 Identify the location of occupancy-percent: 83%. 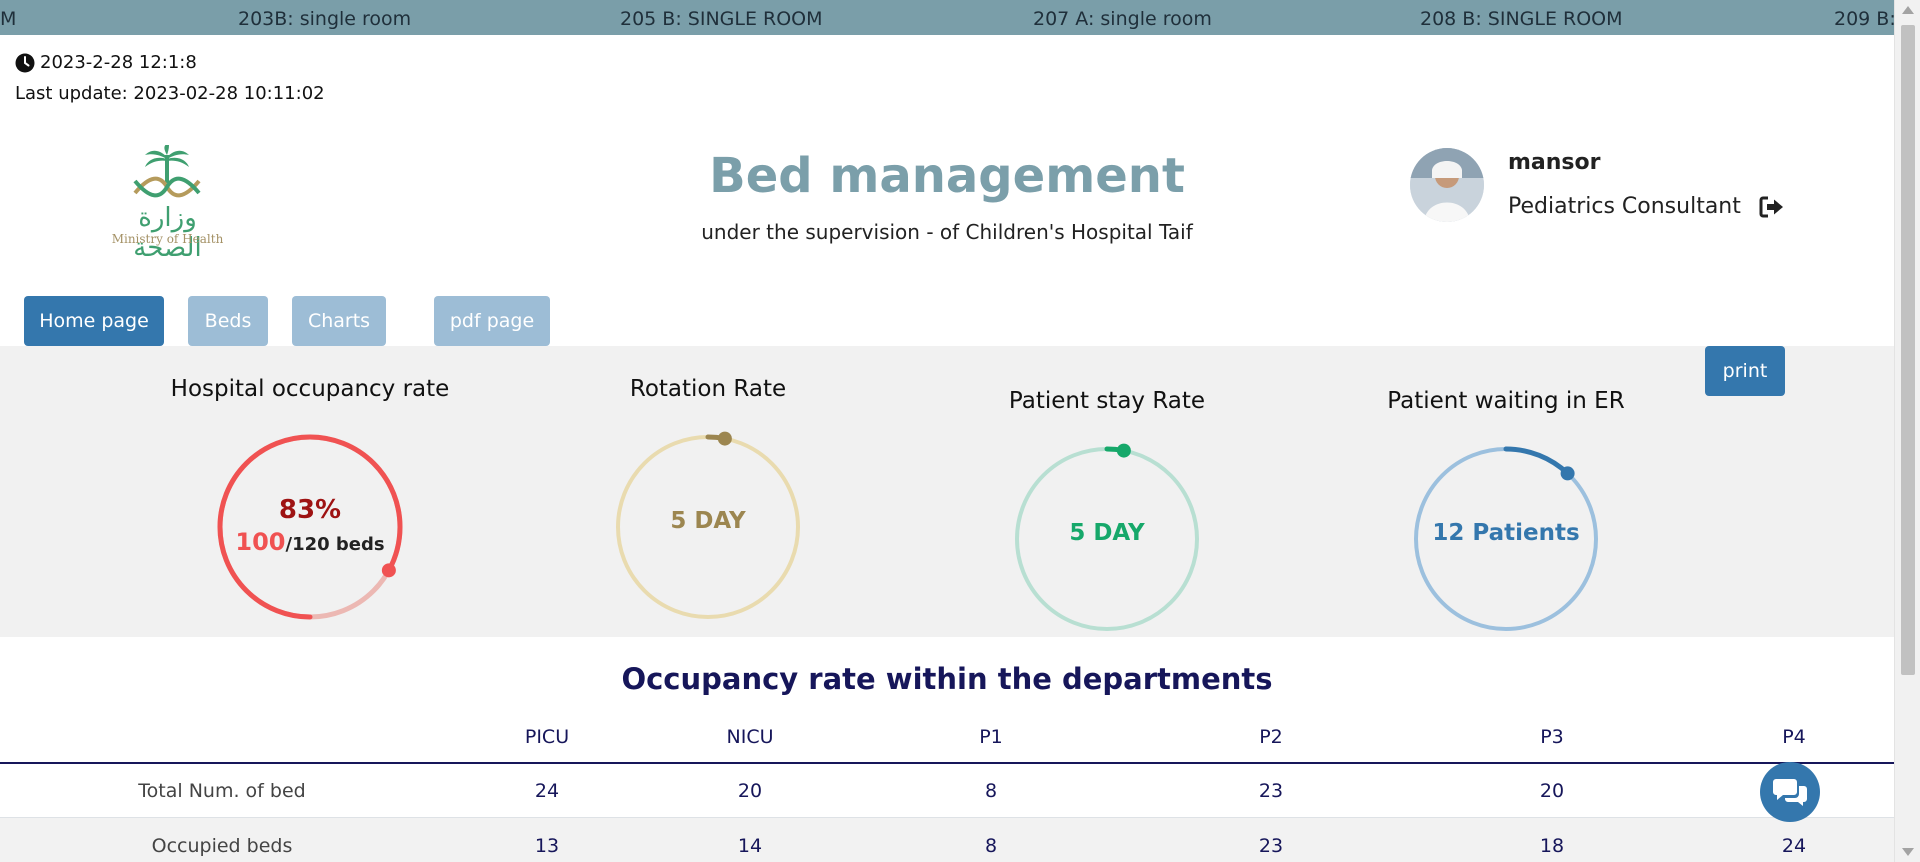
(310, 510).